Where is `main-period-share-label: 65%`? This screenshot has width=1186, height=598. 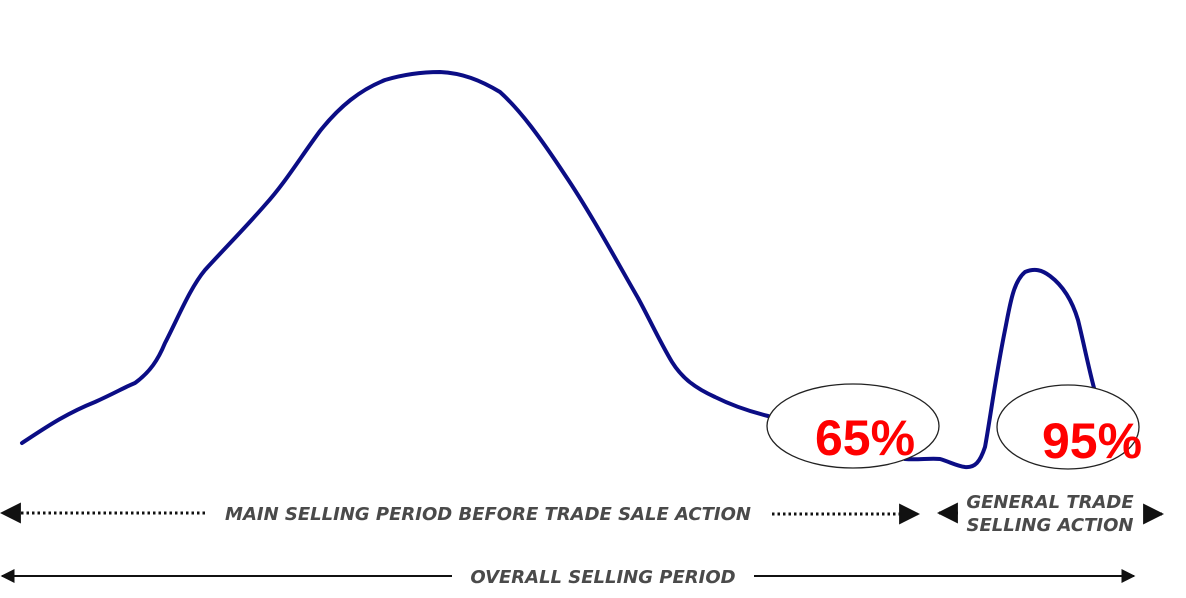
main-period-share-label: 65% is located at coordinates (865, 438).